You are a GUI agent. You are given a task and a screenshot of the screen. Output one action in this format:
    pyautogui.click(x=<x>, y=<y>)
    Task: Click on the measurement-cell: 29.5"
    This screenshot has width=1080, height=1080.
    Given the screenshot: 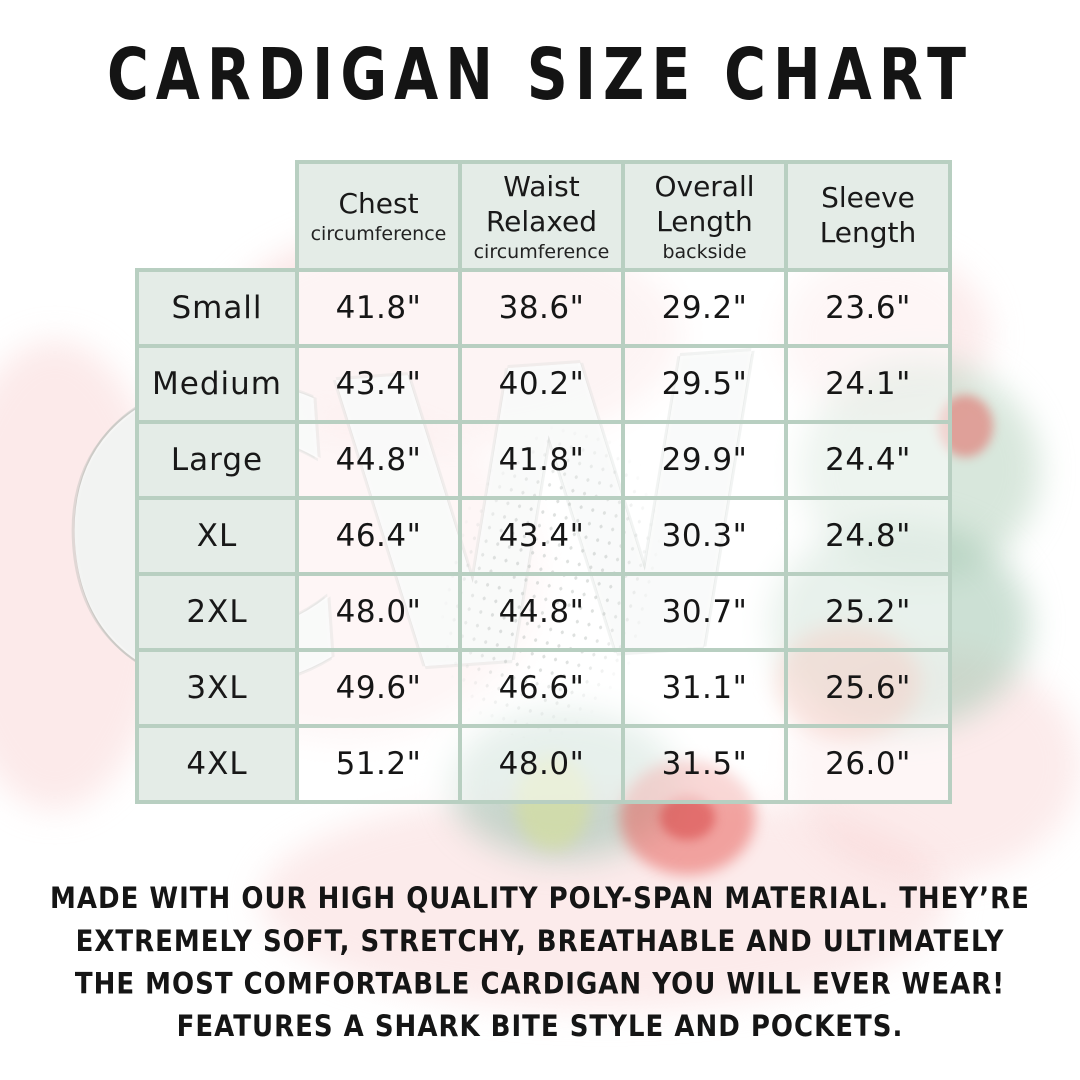 What is the action you would take?
    pyautogui.click(x=704, y=384)
    